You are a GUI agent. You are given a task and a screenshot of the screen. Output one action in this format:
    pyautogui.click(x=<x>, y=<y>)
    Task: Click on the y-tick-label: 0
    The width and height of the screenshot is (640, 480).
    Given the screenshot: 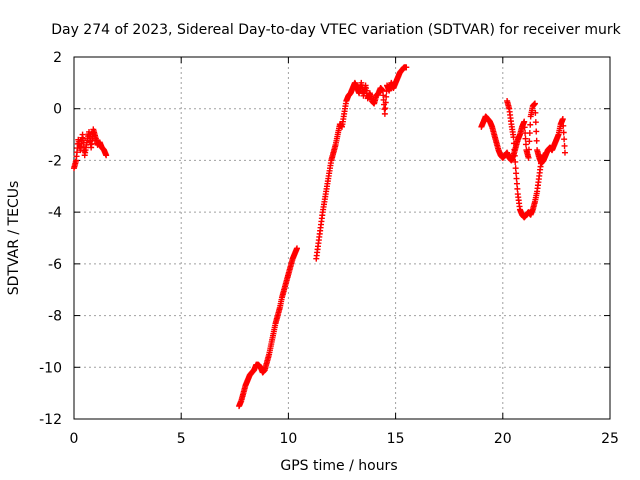 What is the action you would take?
    pyautogui.click(x=57, y=110)
    